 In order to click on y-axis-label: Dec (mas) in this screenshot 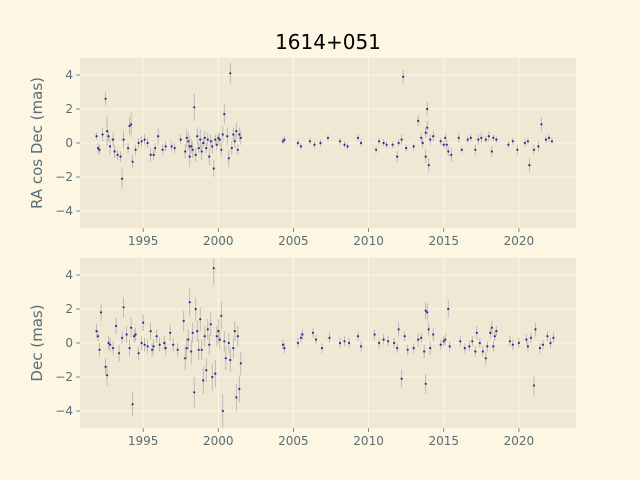, I will do `click(37, 342)`.